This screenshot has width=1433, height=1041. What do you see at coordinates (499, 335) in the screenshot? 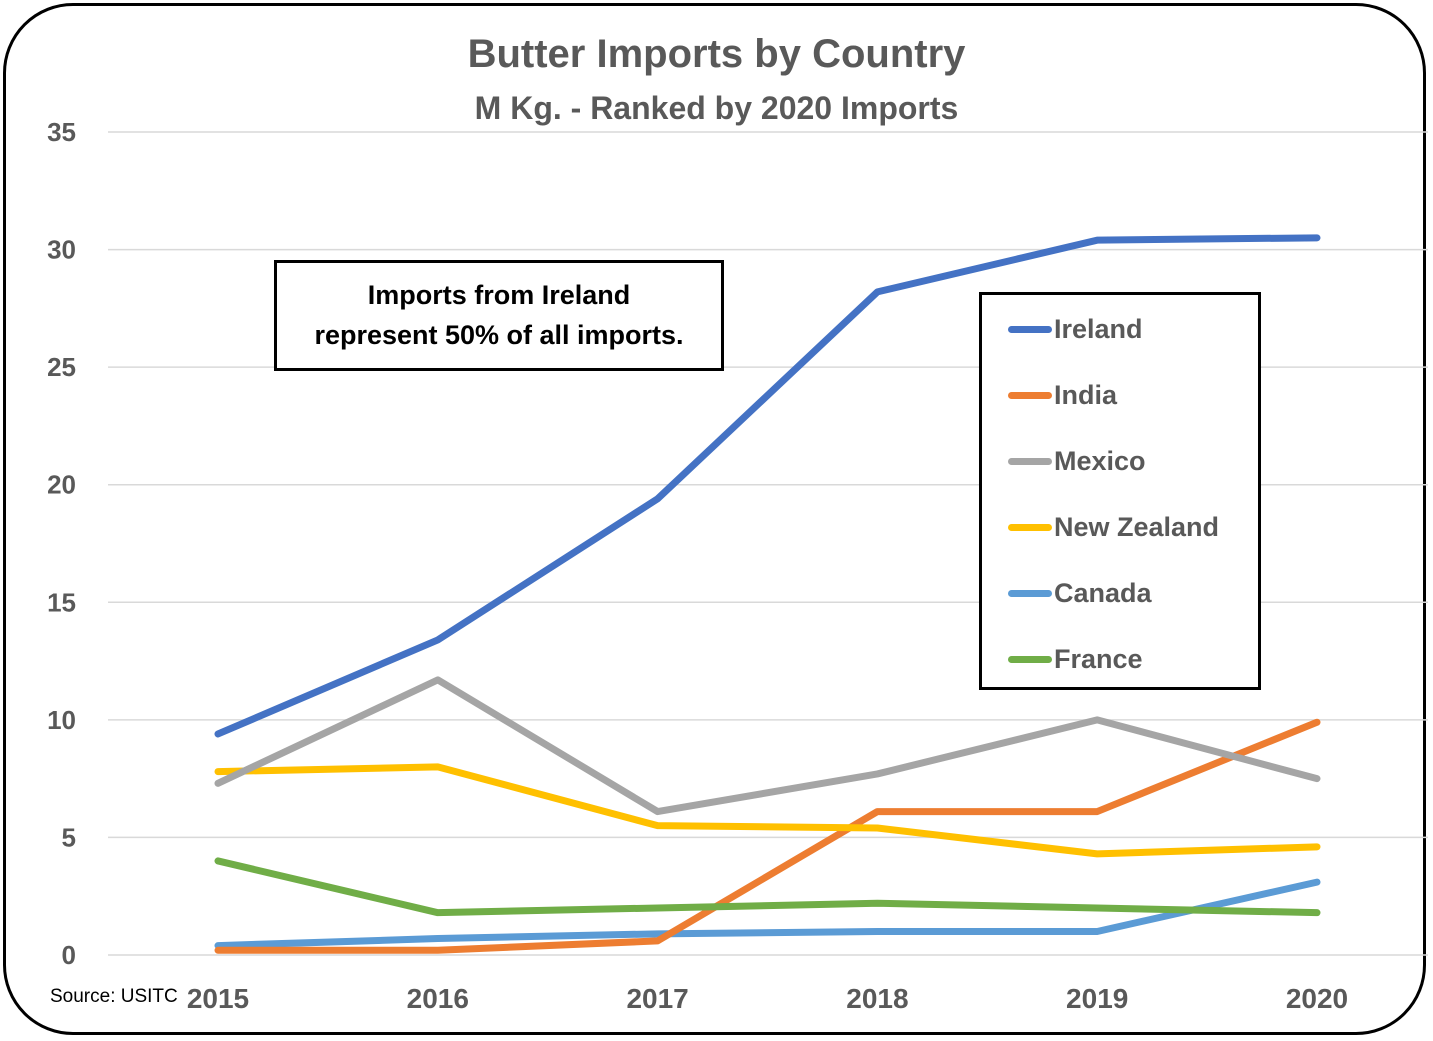
I see `annotation-line-2: represent 50% of all imports.` at bounding box center [499, 335].